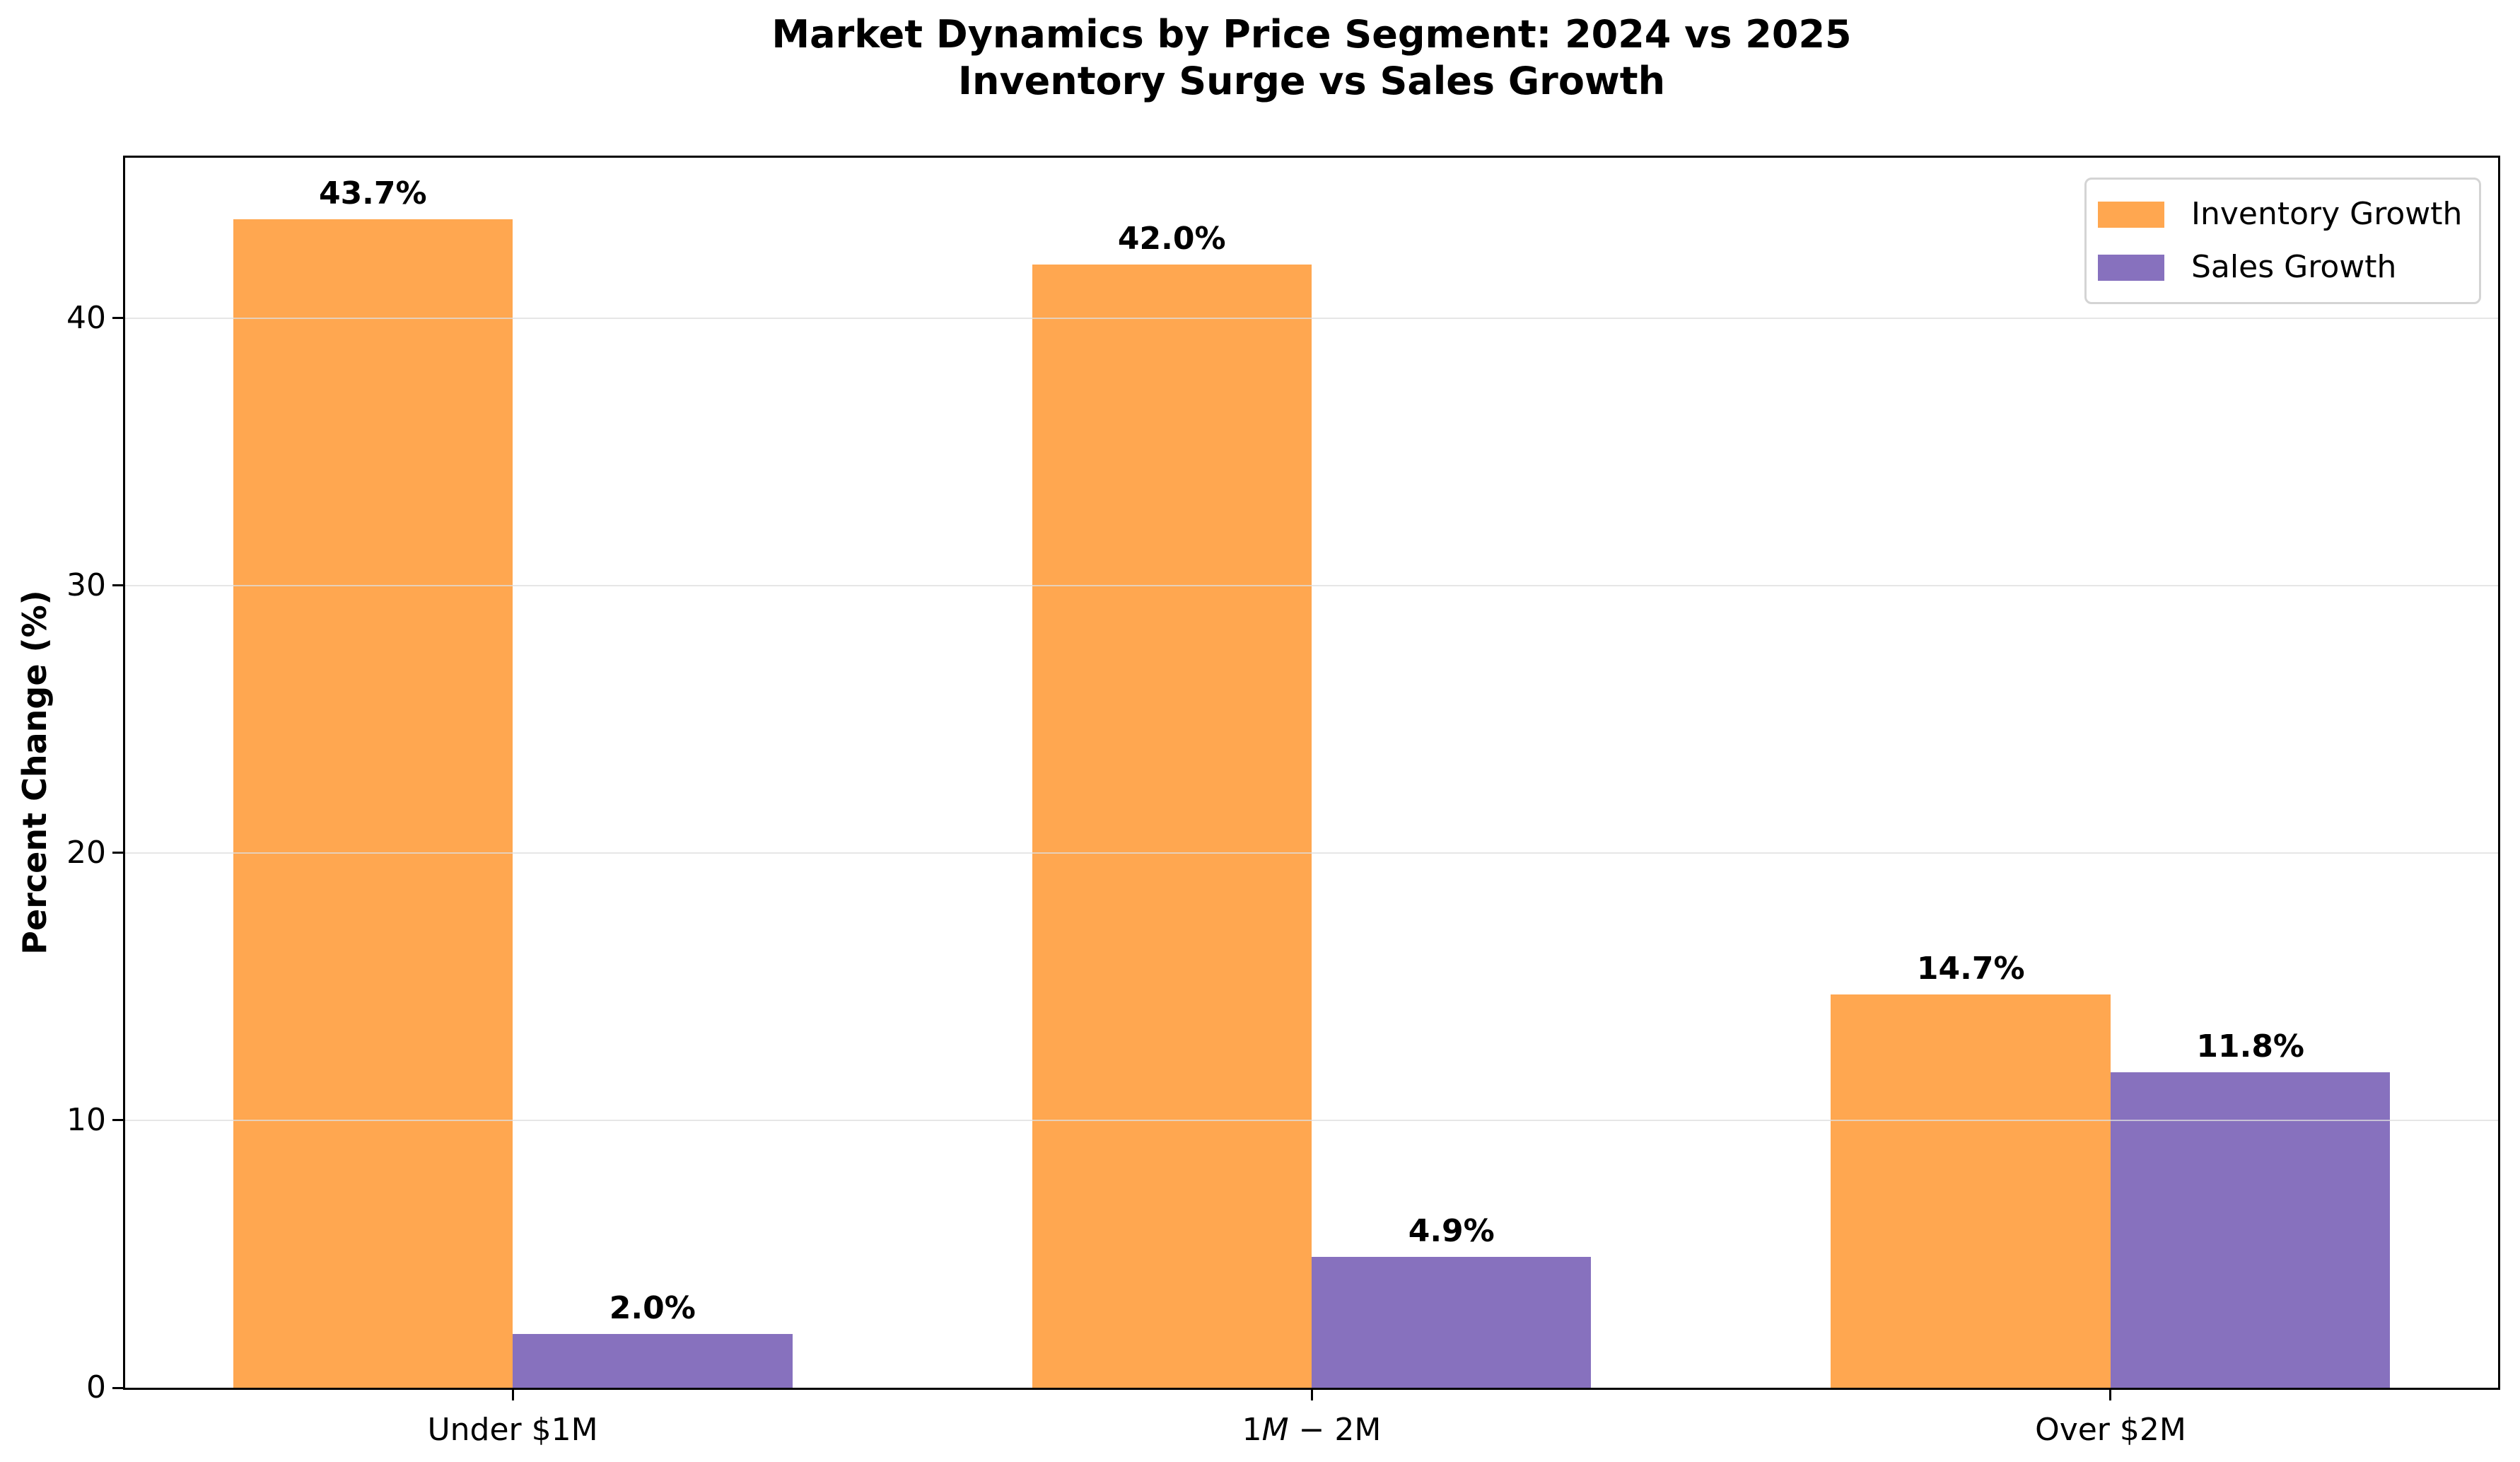 Image resolution: width=2520 pixels, height=1462 pixels. I want to click on value-label-sales-growth-1: 4.9%, so click(1451, 1230).